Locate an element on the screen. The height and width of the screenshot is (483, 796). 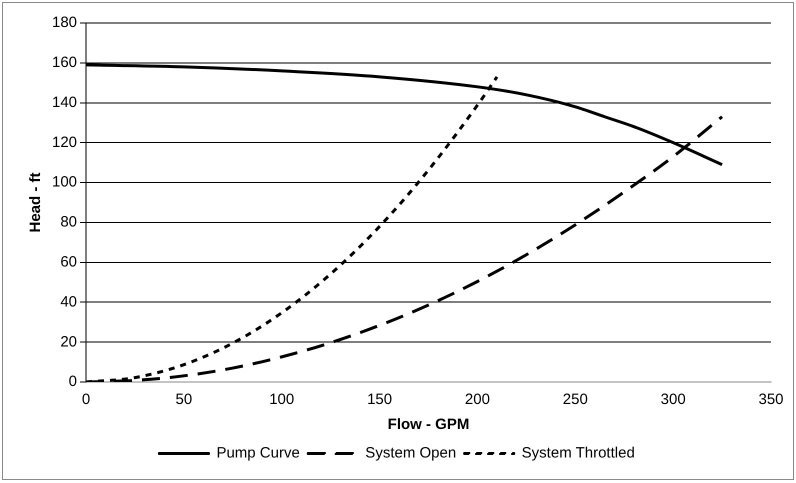
x-tick-label: 350 is located at coordinates (771, 399).